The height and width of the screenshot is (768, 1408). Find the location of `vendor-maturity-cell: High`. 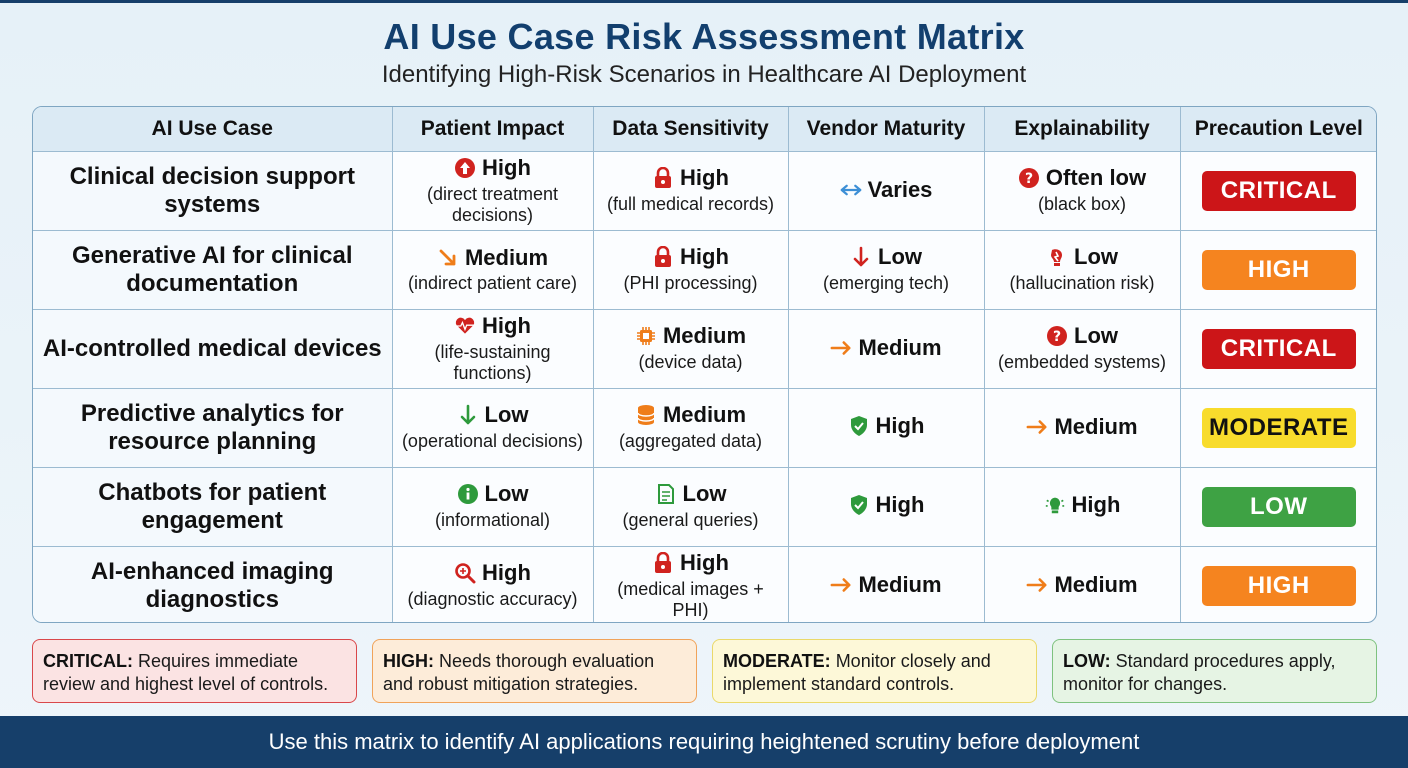

vendor-maturity-cell: High is located at coordinates (886, 507).